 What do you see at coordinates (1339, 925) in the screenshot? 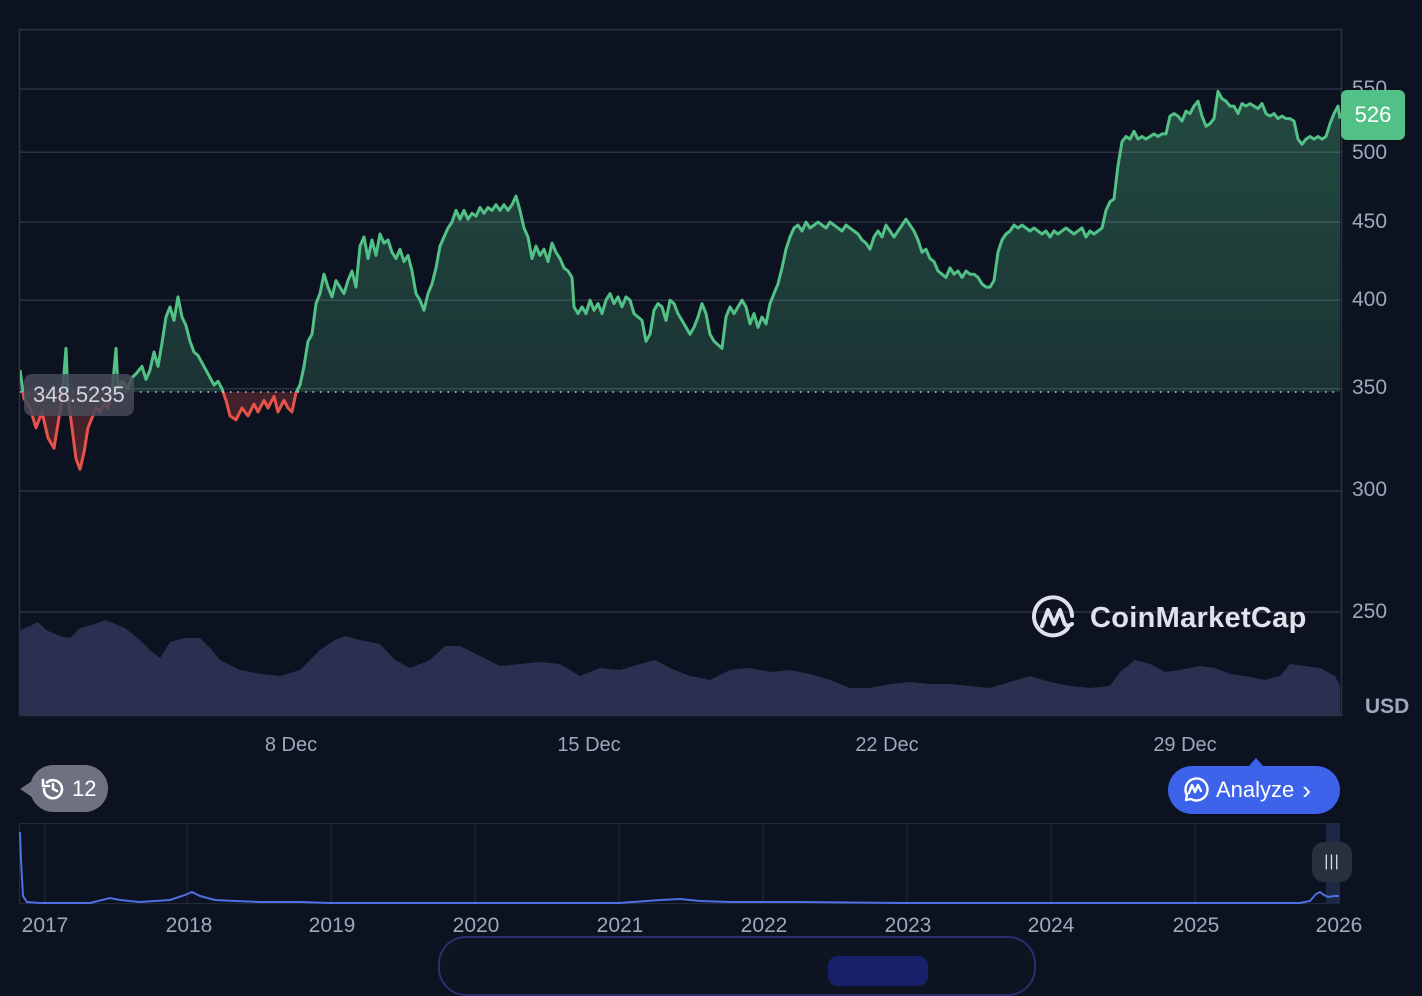
I see `navigator-year-label: 2026` at bounding box center [1339, 925].